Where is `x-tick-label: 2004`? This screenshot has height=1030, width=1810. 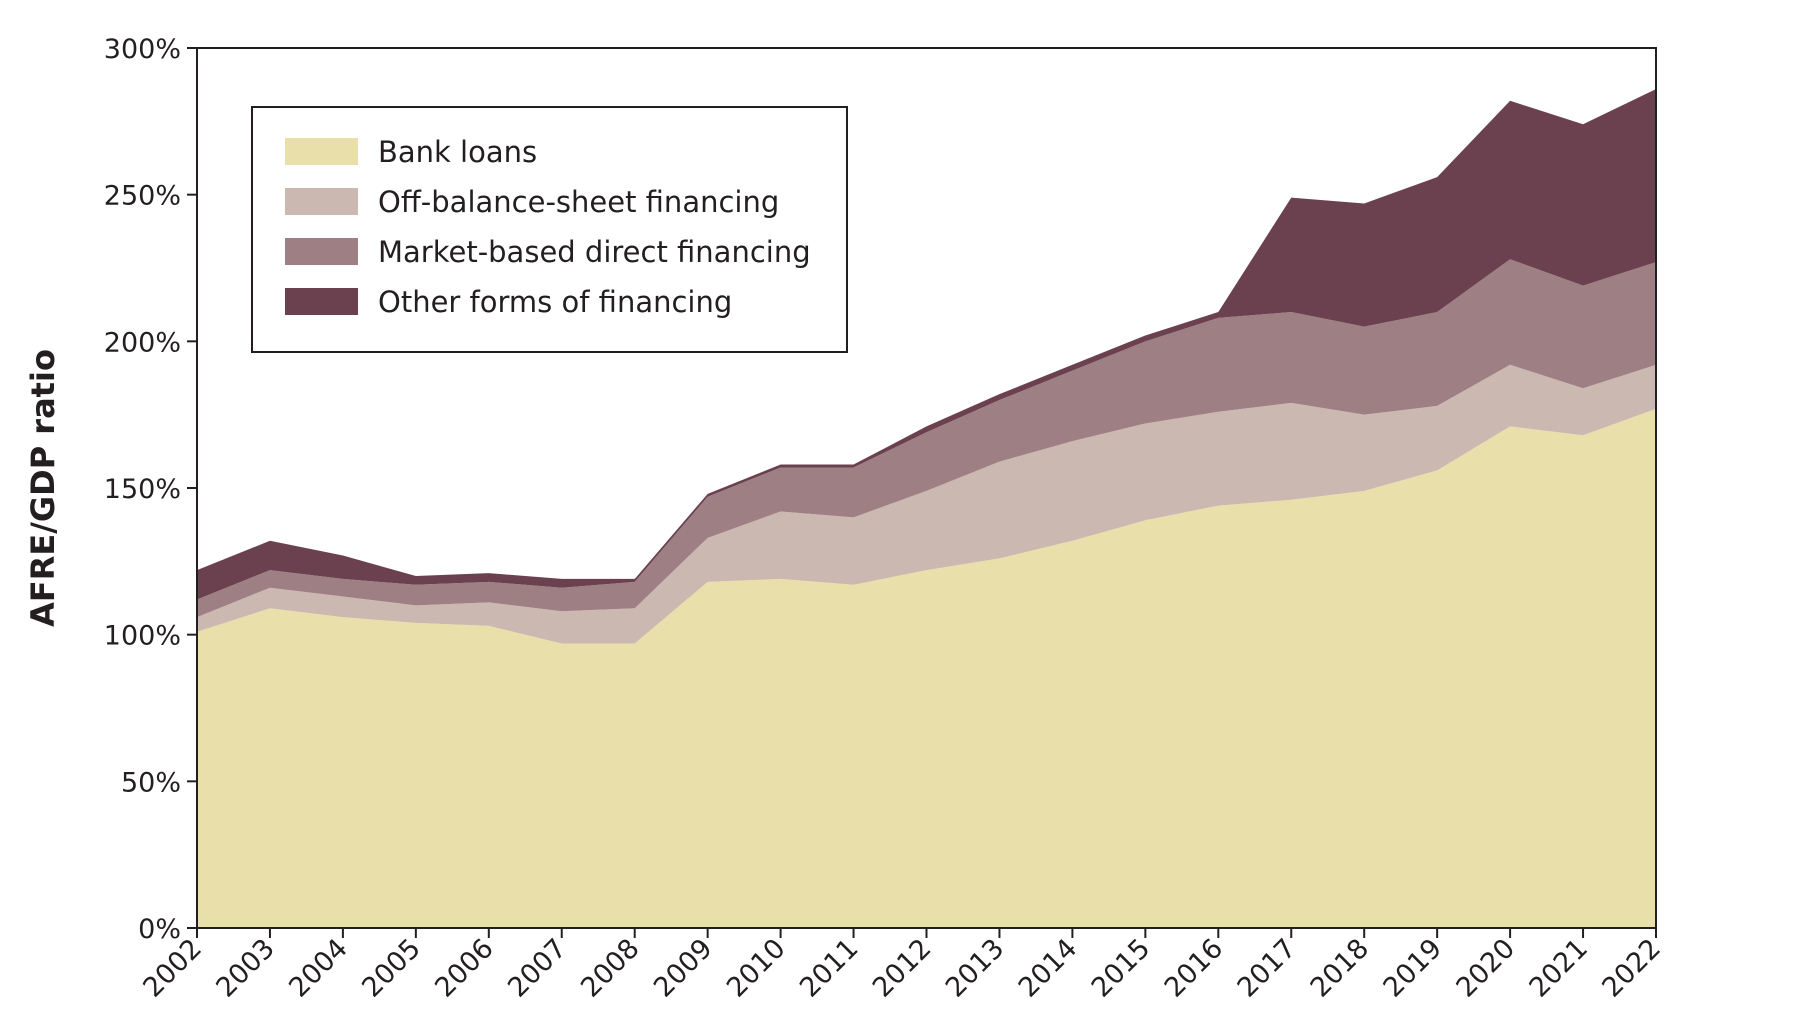 x-tick-label: 2004 is located at coordinates (318, 968).